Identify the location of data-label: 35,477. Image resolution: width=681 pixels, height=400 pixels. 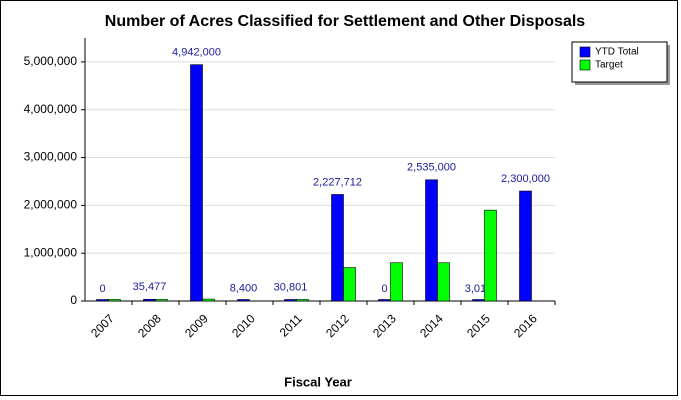
(150, 287).